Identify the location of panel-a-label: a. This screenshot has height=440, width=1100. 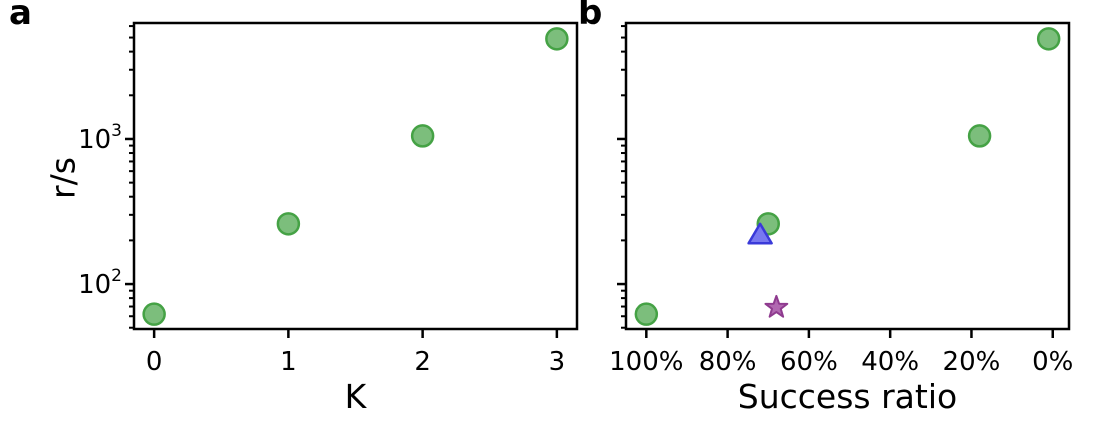
(20, 16).